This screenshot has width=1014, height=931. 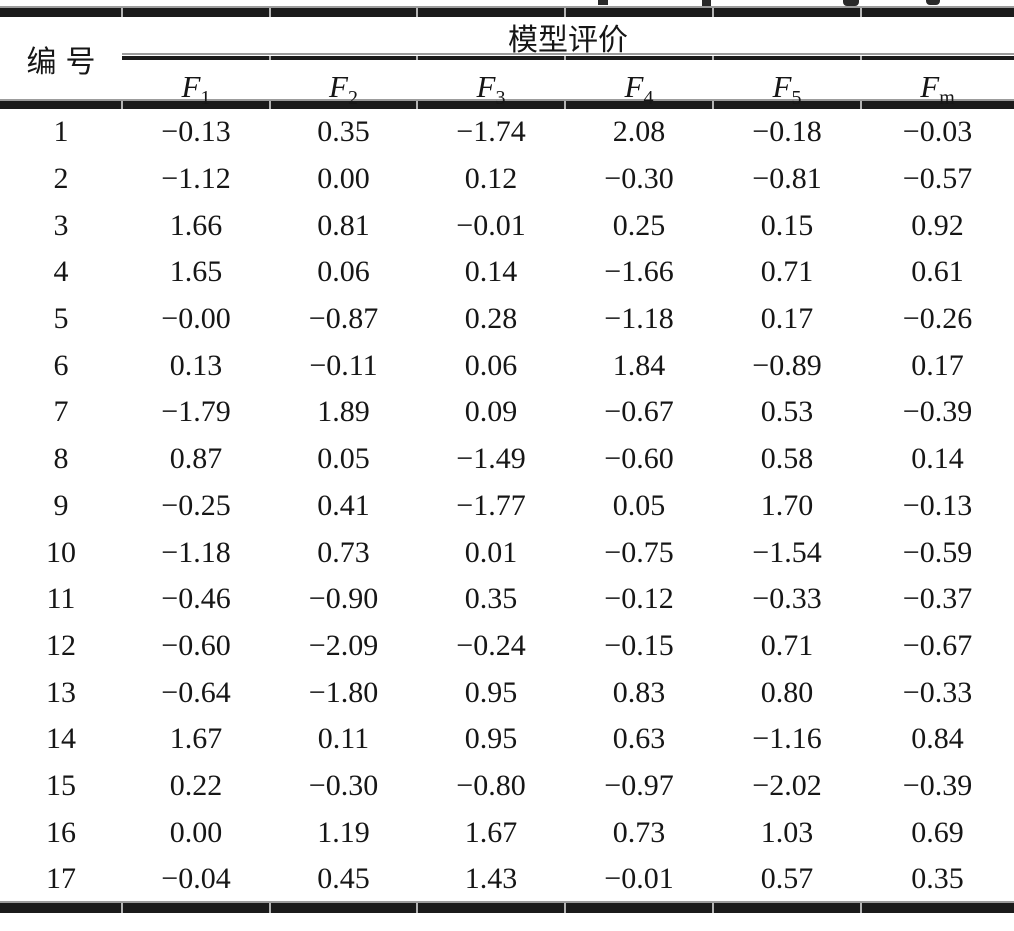 What do you see at coordinates (343, 412) in the screenshot?
I see `cell-F2: 1.89` at bounding box center [343, 412].